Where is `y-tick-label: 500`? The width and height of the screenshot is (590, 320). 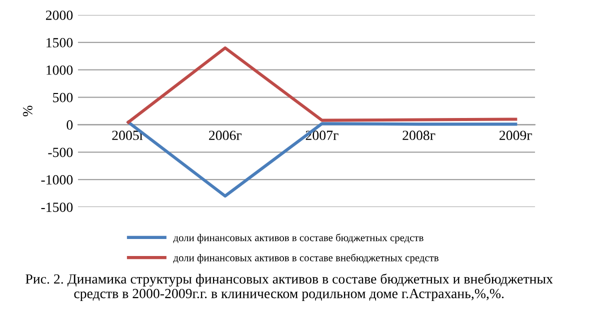 y-tick-label: 500 is located at coordinates (63, 97).